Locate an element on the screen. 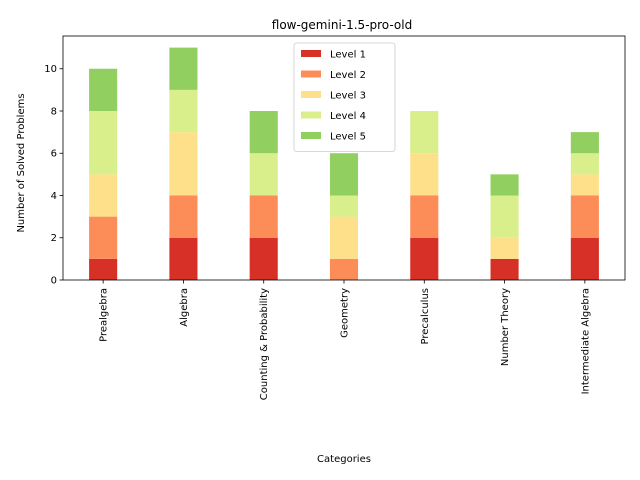 This screenshot has width=640, height=480. y-tick-label: 0 is located at coordinates (54, 281).